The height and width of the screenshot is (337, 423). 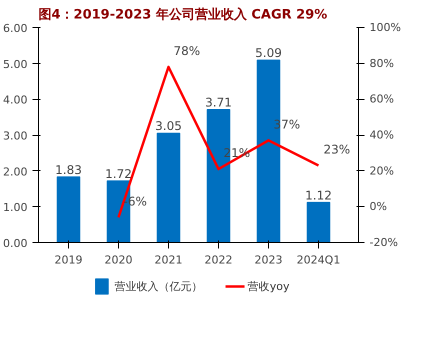 I want to click on y2-tick-label: 80%, so click(x=382, y=63).